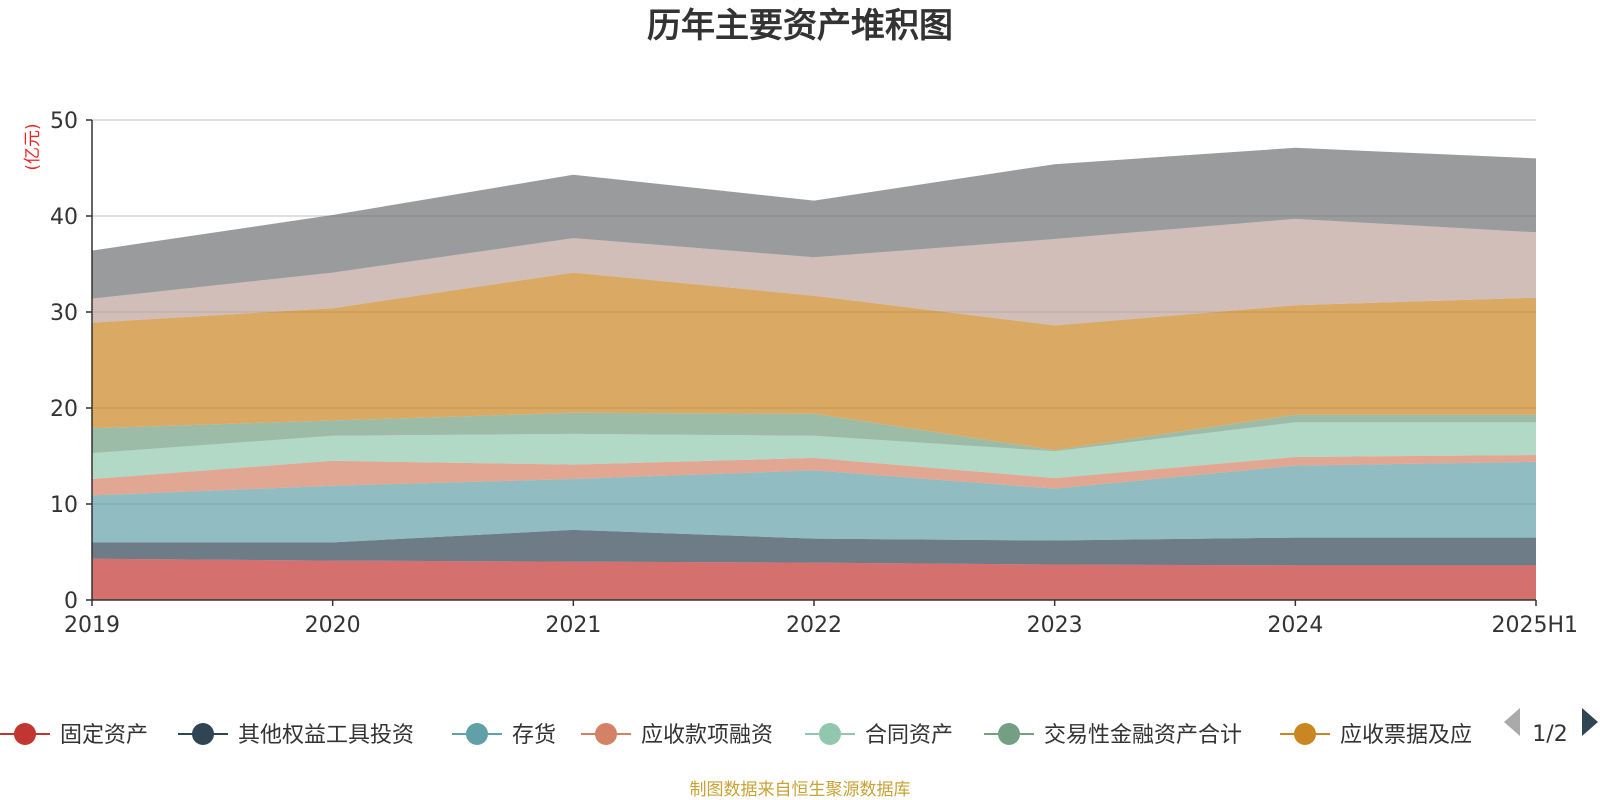  What do you see at coordinates (33, 146) in the screenshot?
I see `unit-label: (亿元)` at bounding box center [33, 146].